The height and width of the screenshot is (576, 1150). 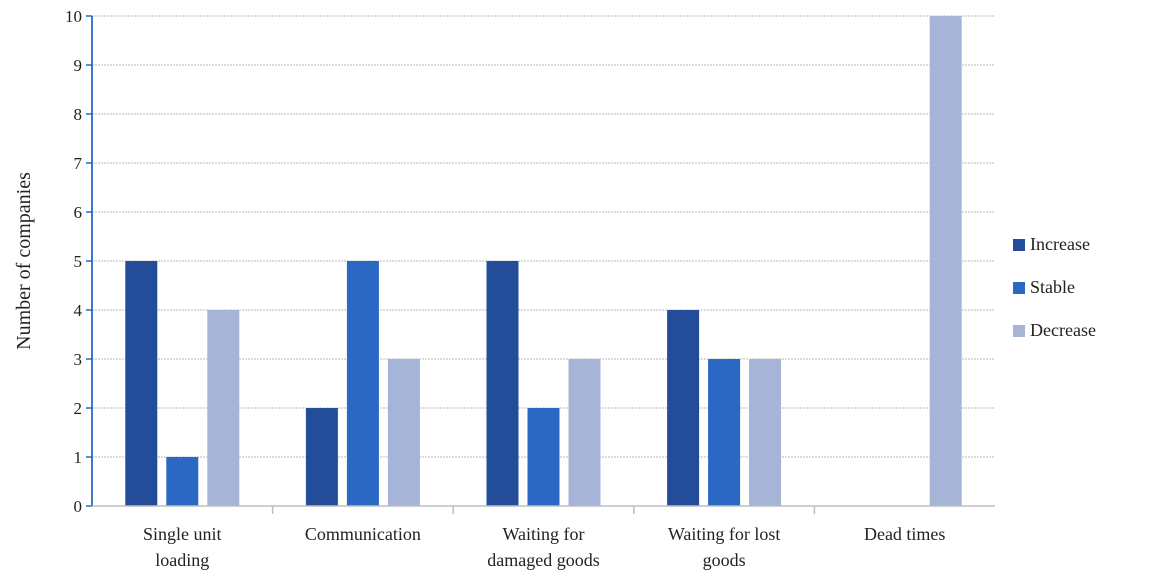 What do you see at coordinates (78, 163) in the screenshot?
I see `y-tick-label: 7` at bounding box center [78, 163].